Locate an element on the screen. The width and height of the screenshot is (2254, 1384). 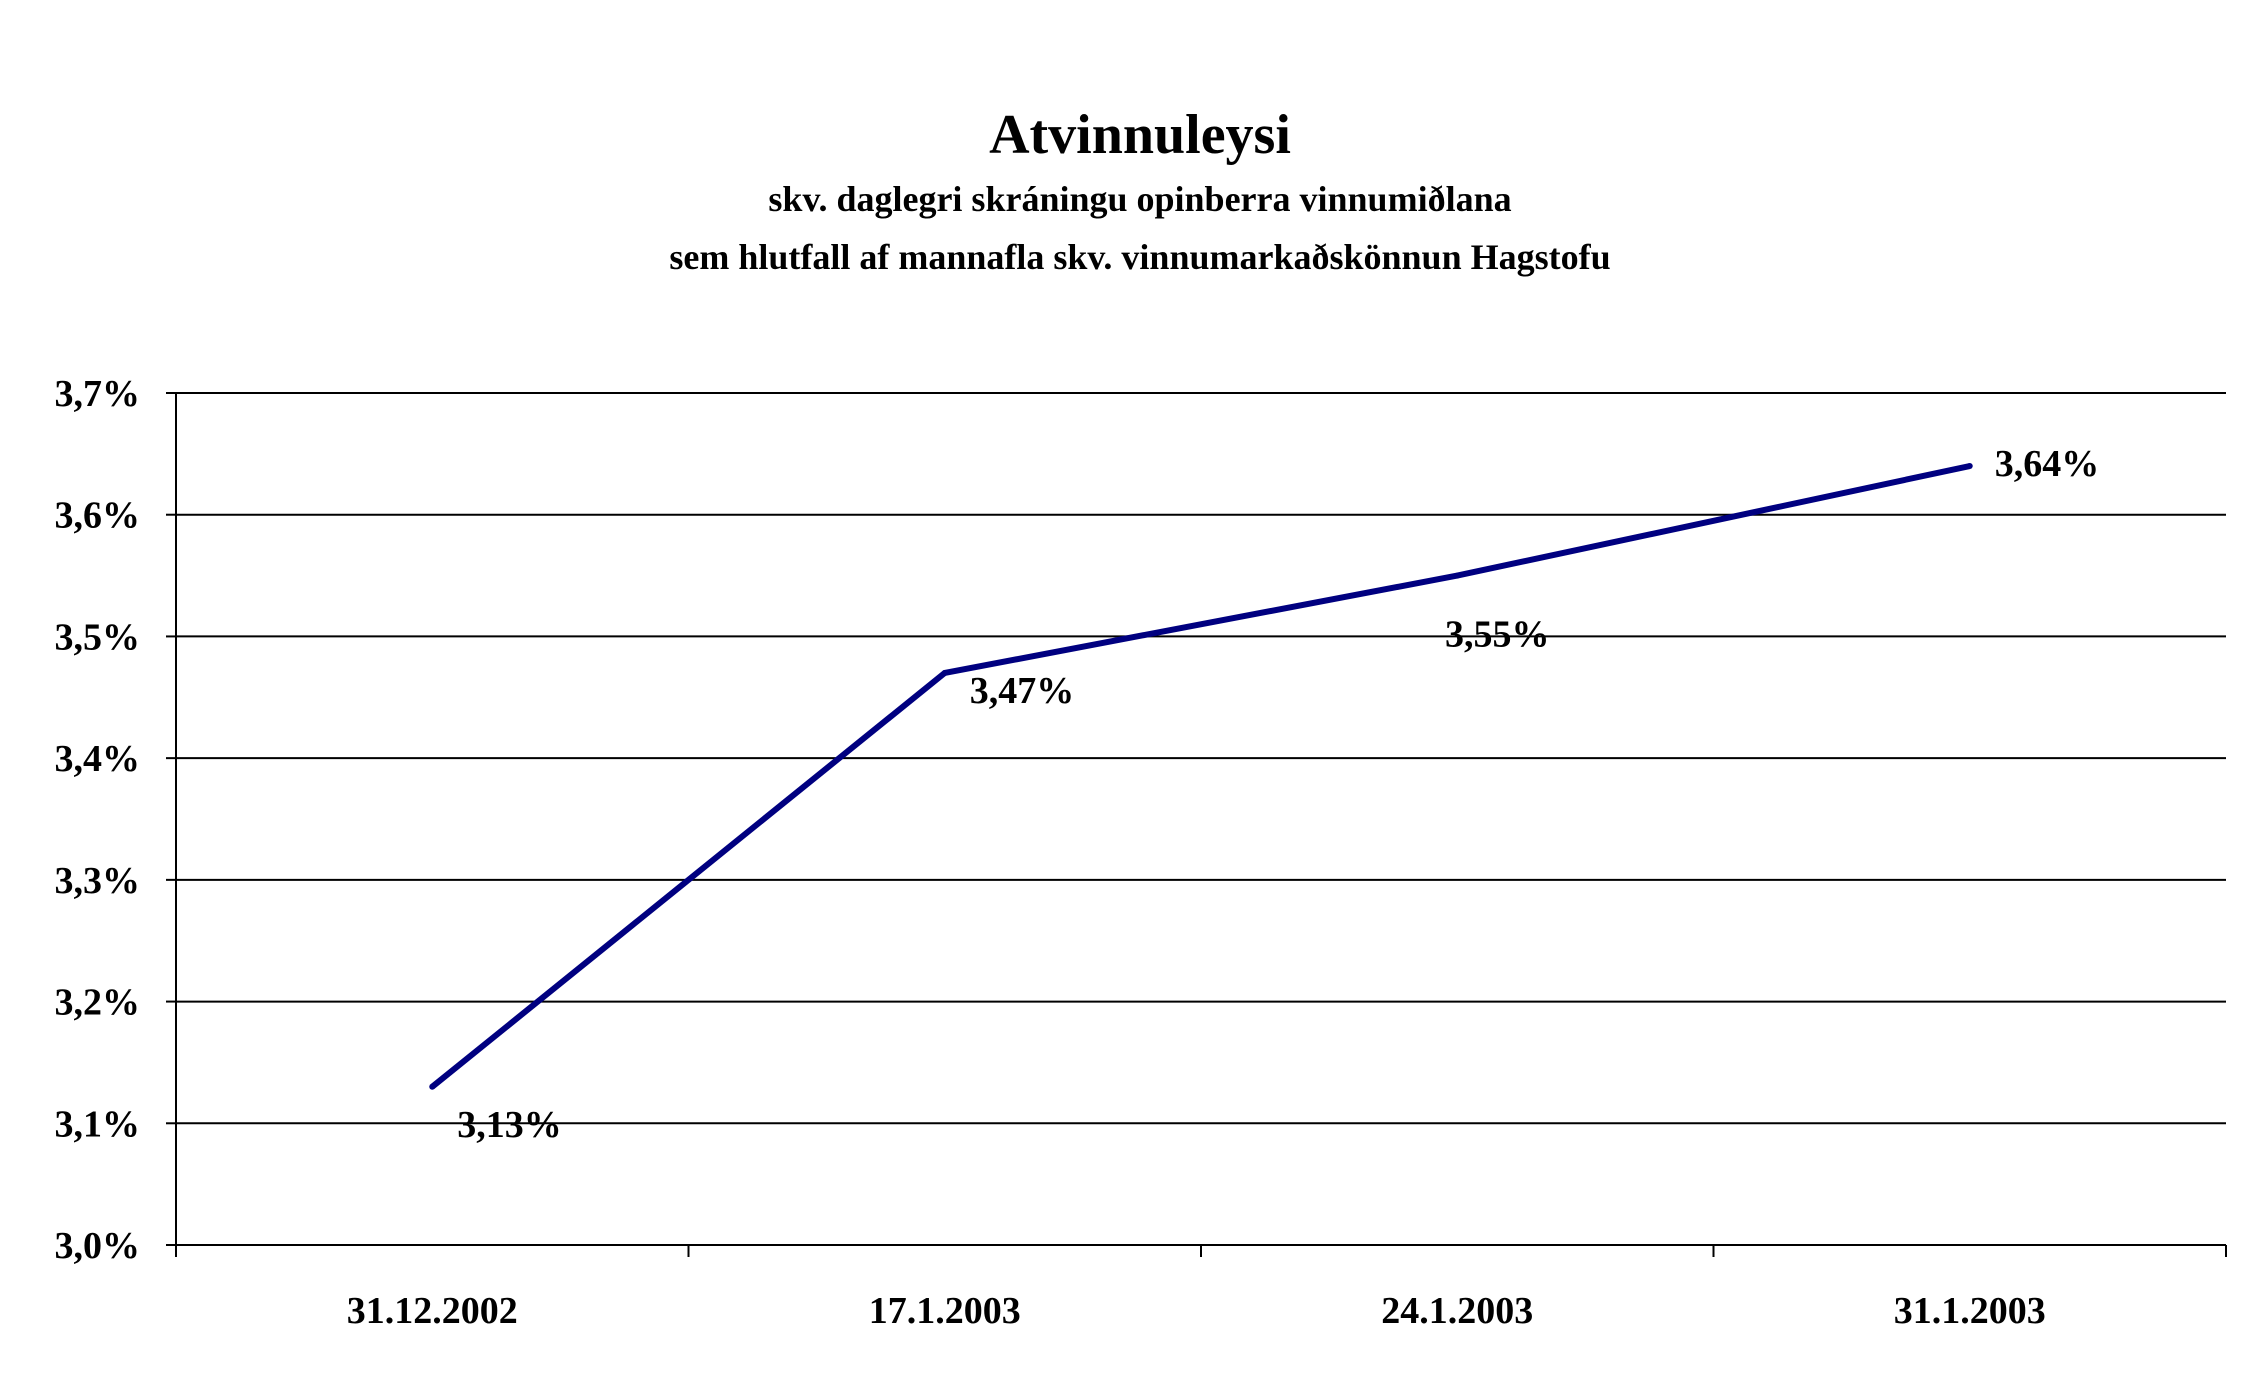
data-label: 3,13% is located at coordinates (509, 1125).